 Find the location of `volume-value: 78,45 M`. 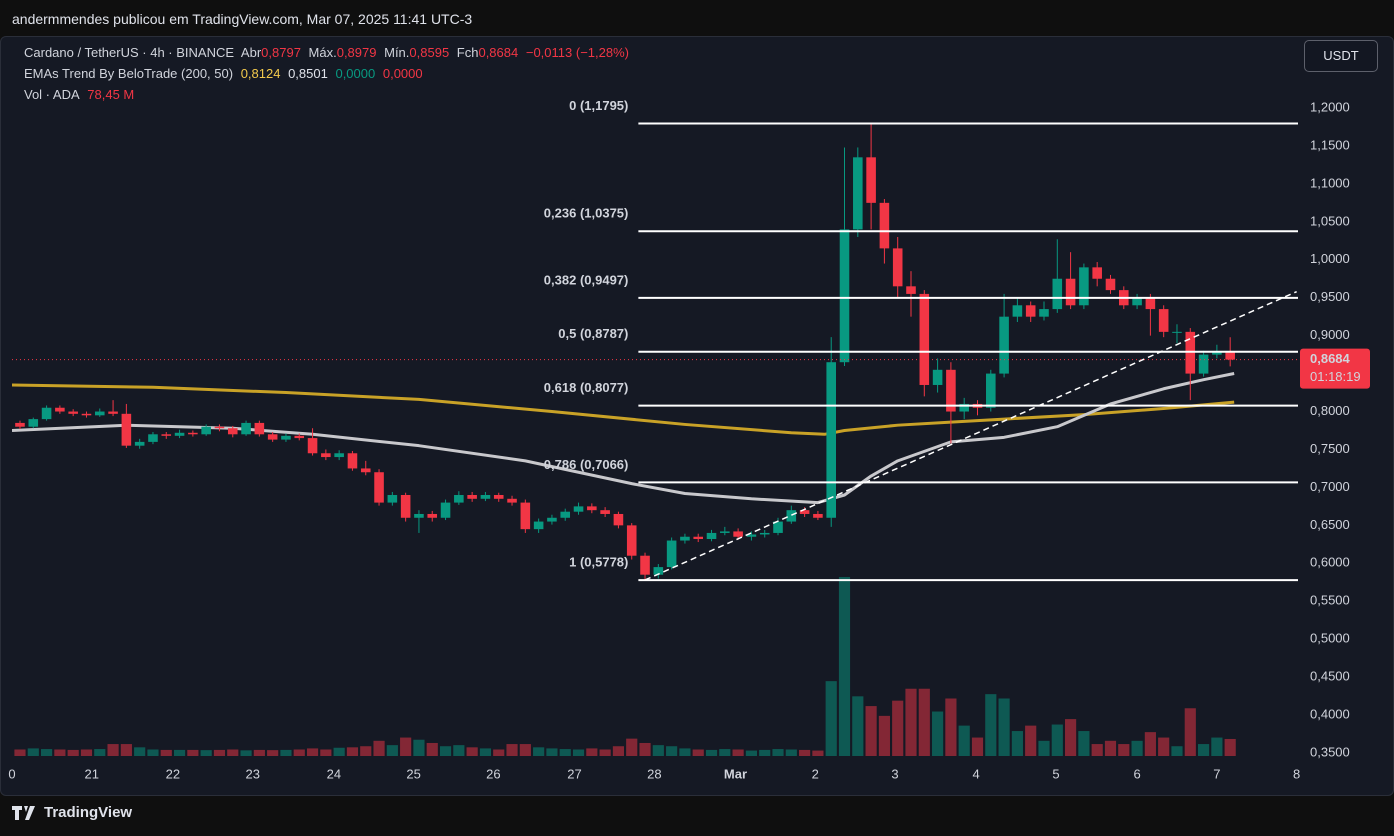

volume-value: 78,45 M is located at coordinates (111, 94).